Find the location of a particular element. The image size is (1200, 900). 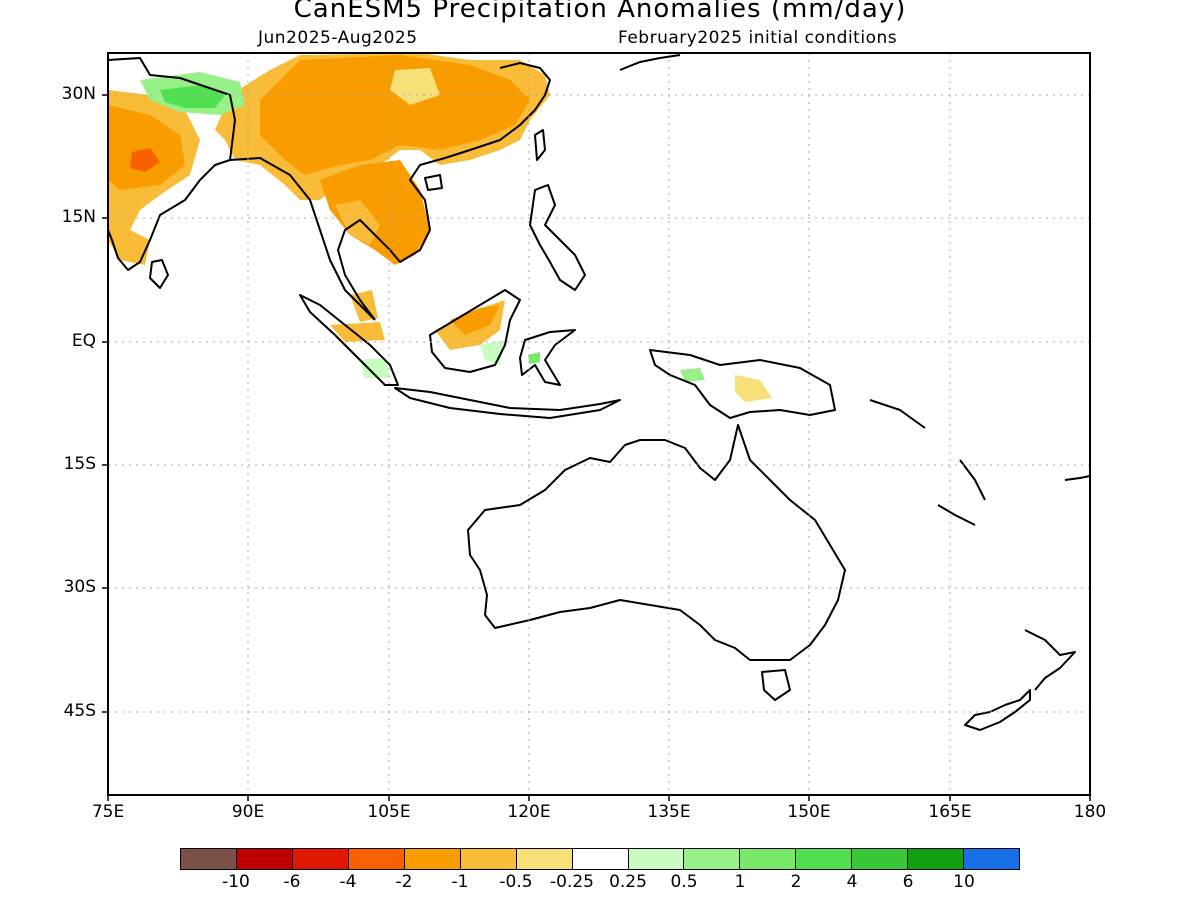

colorbar-label: 0.25 is located at coordinates (628, 882).